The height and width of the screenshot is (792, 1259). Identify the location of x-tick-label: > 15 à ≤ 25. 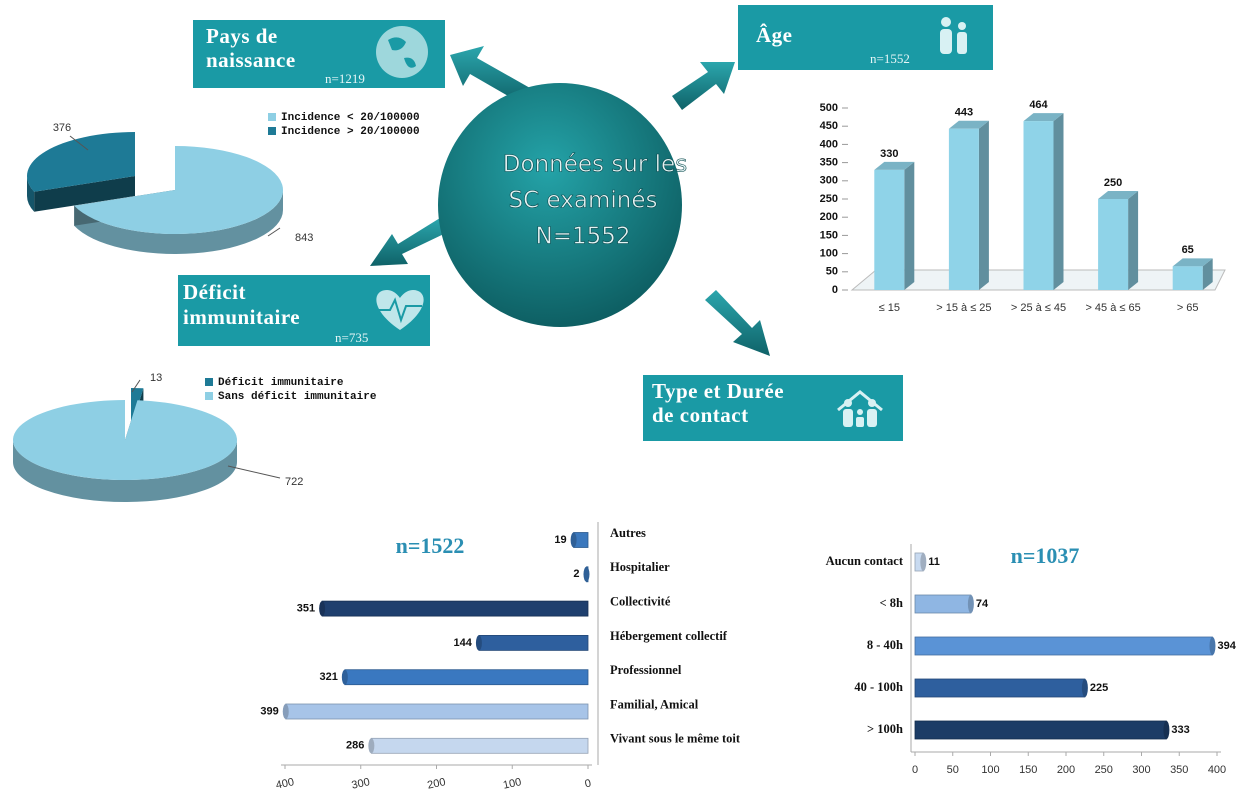
(963, 308).